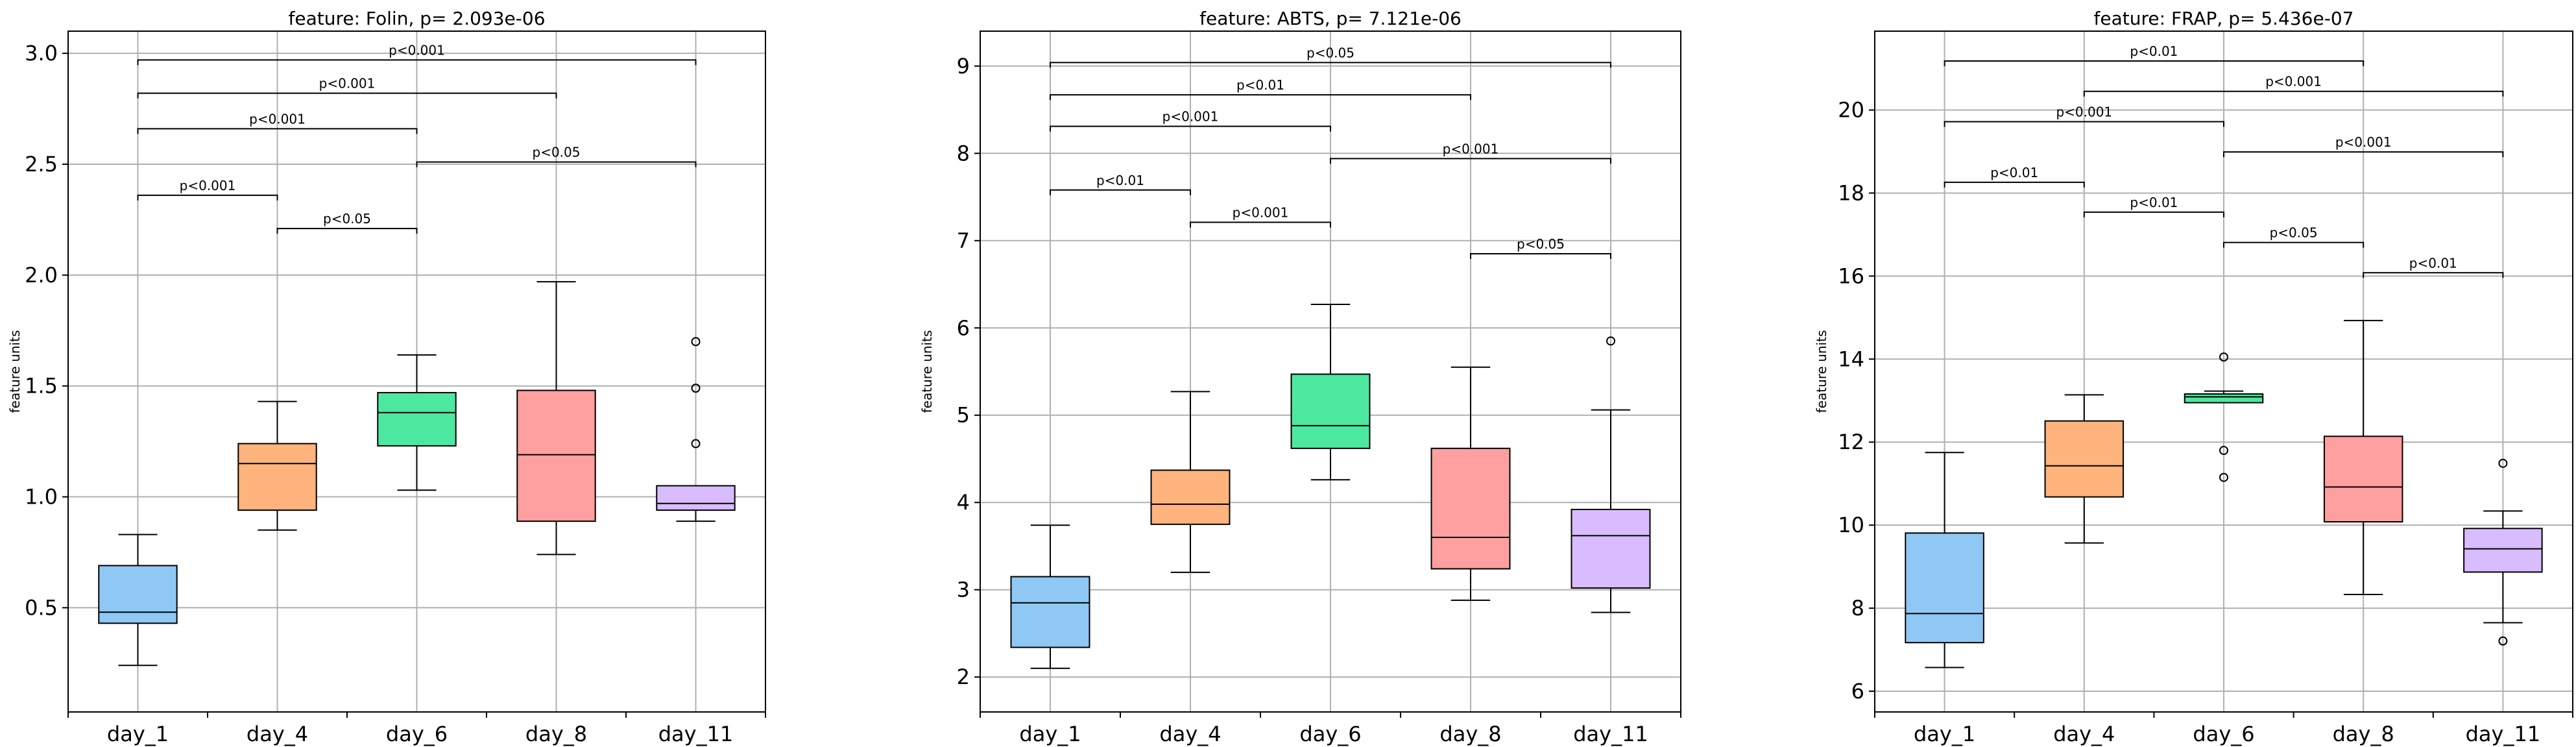  What do you see at coordinates (963, 677) in the screenshot?
I see `y-tick-label: 2` at bounding box center [963, 677].